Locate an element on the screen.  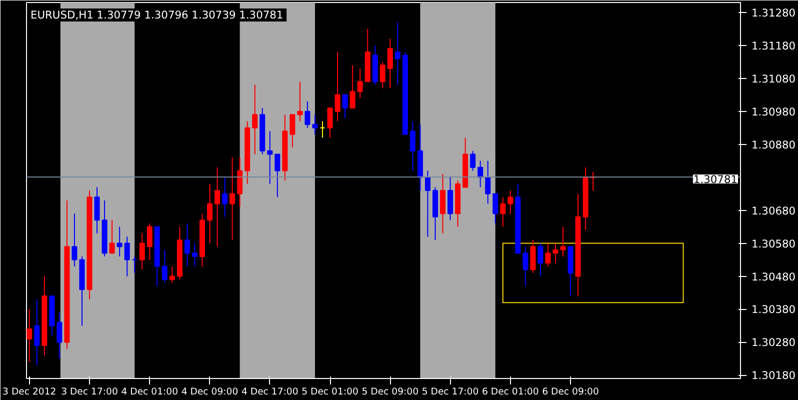
x-tick-label: 6 Dec 09:00 is located at coordinates (570, 392).